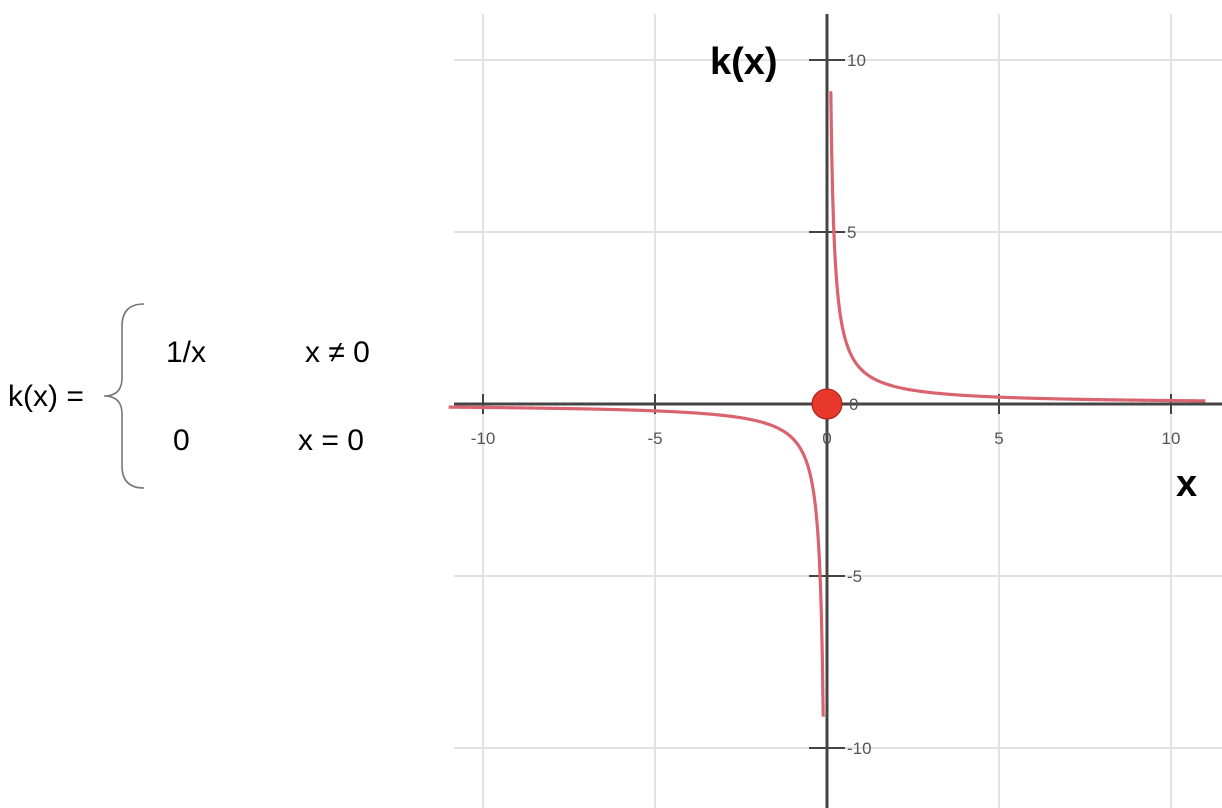  Describe the element at coordinates (853, 404) in the screenshot. I see `y-tick-label: 0` at that location.